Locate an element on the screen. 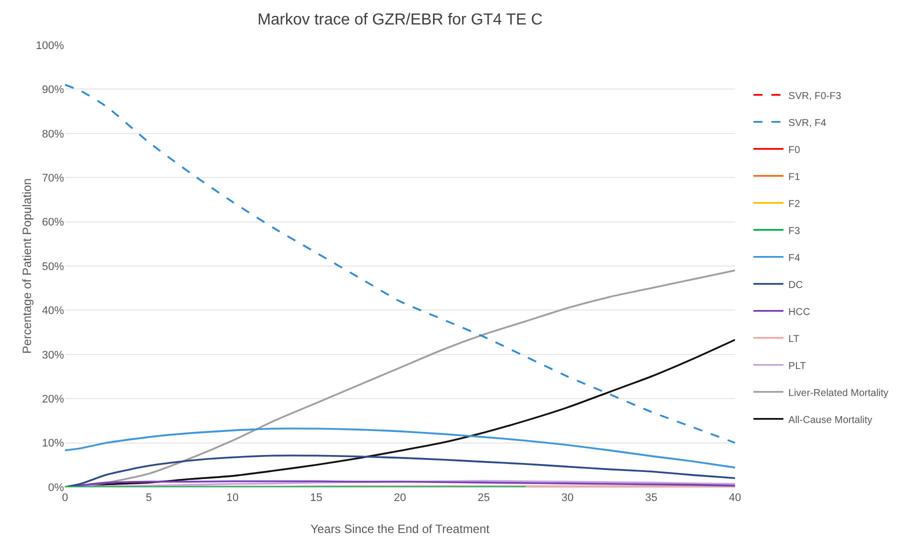 The height and width of the screenshot is (537, 920). legend-label: DC is located at coordinates (795, 285).